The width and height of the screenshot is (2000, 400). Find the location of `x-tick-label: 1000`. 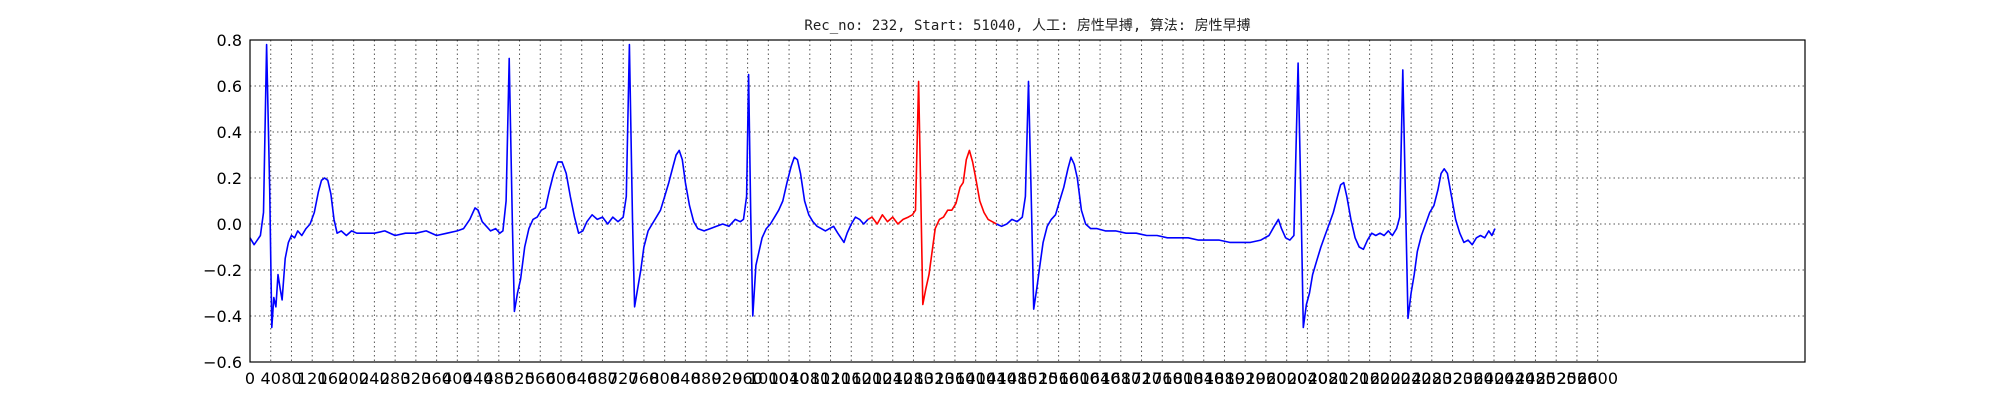

x-tick-label: 1000 is located at coordinates (768, 378).